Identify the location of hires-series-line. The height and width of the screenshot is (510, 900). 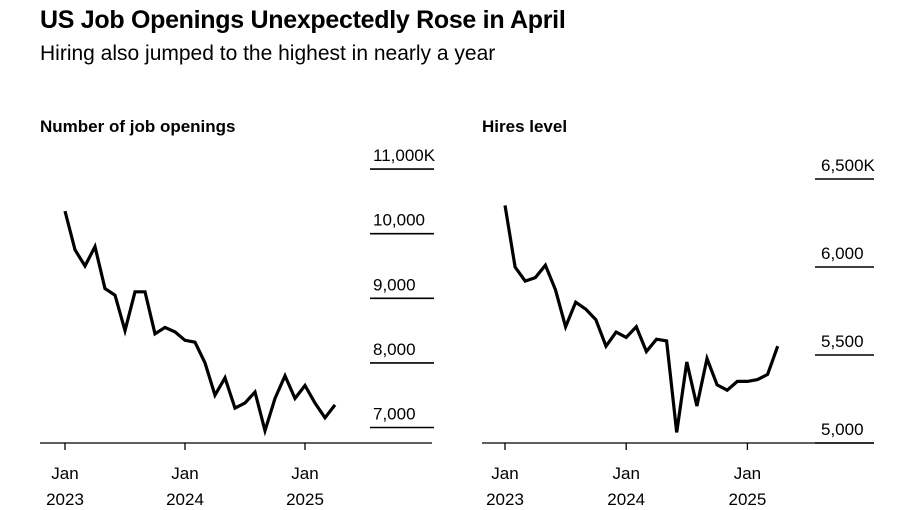
(641, 319).